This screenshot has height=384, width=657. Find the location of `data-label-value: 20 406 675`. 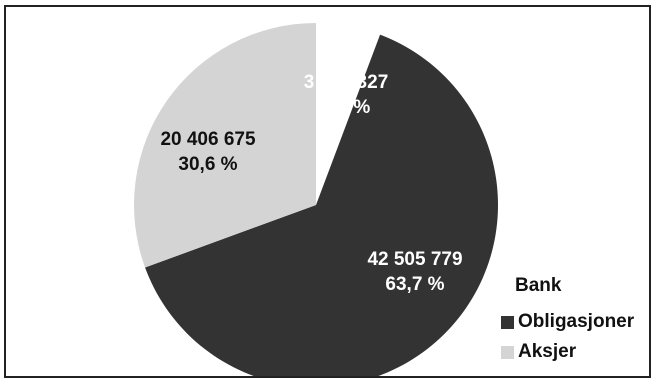

data-label-value: 20 406 675 is located at coordinates (208, 139).